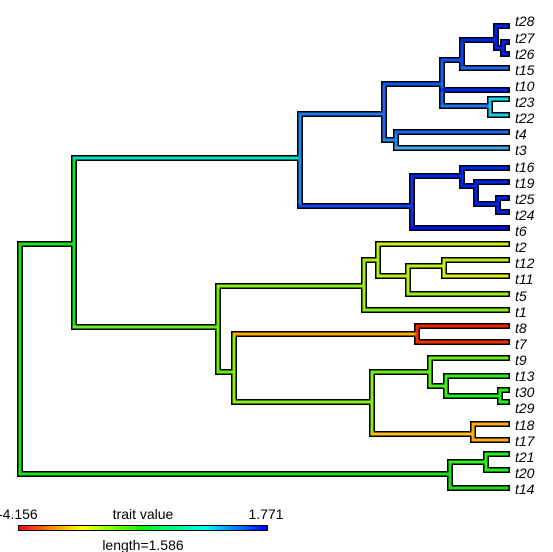 The image size is (553, 552). Describe the element at coordinates (524, 457) in the screenshot. I see `tip-label: t21` at that location.